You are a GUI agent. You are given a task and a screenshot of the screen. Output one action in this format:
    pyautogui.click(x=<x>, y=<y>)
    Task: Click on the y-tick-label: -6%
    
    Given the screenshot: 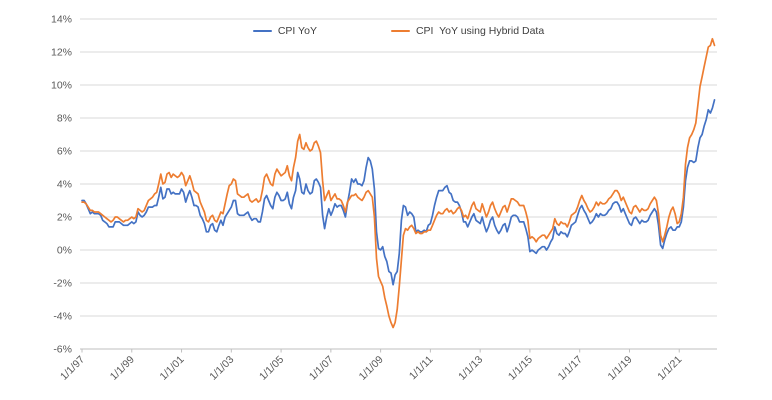 What is the action you would take?
    pyautogui.click(x=62, y=350)
    